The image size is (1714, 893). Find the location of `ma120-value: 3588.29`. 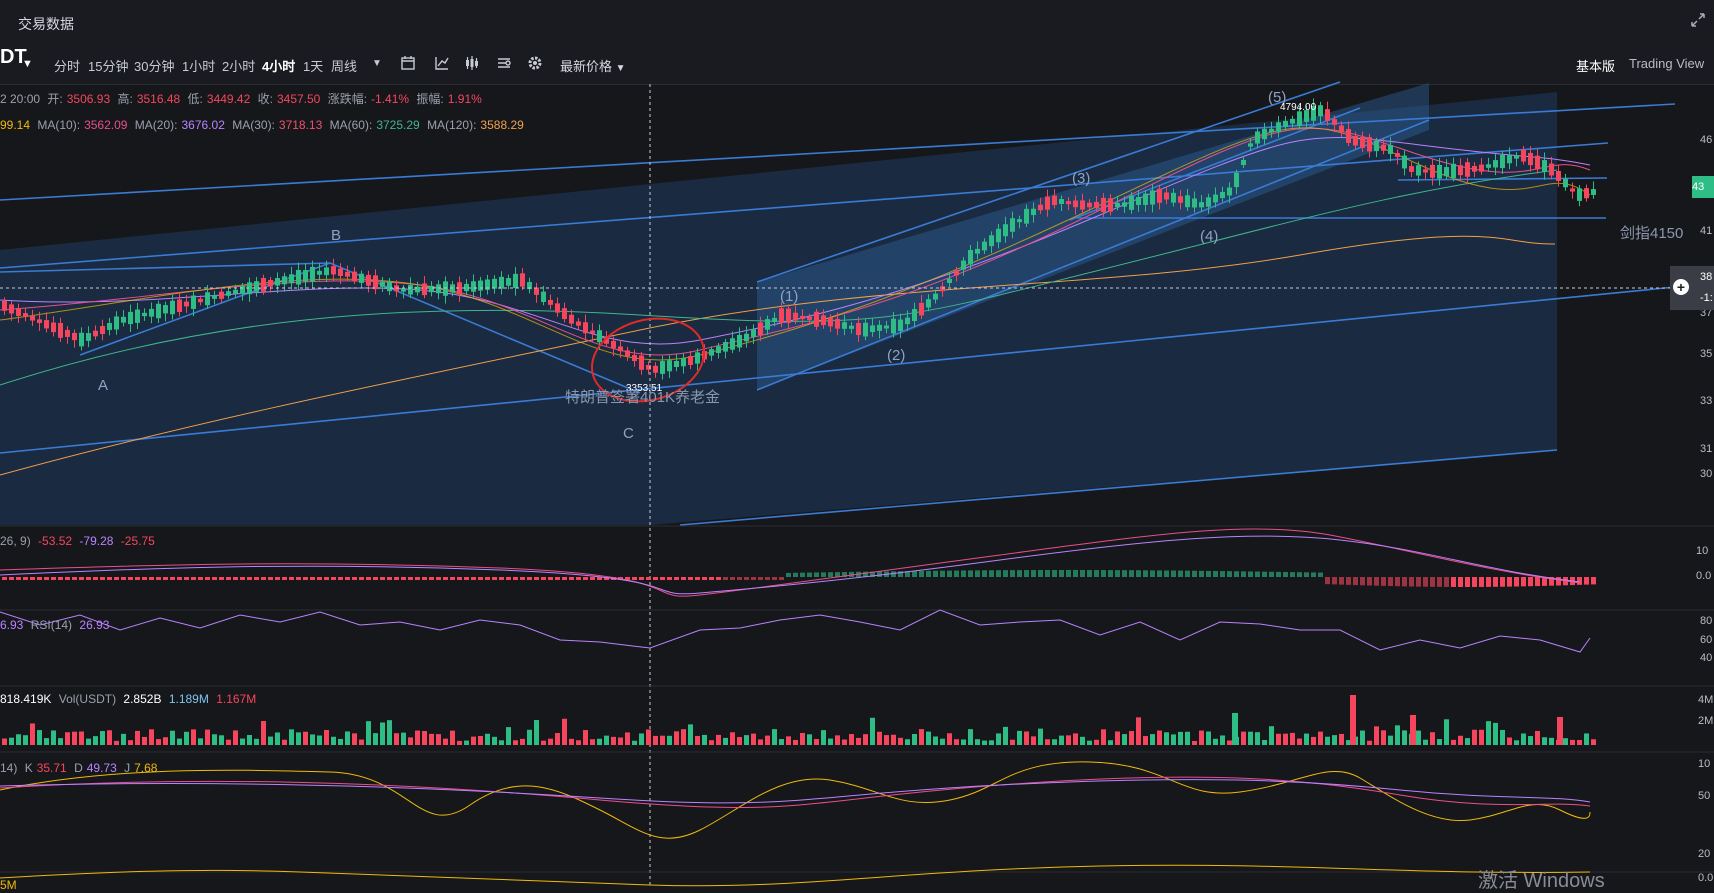

ma120-value: 3588.29 is located at coordinates (502, 125).